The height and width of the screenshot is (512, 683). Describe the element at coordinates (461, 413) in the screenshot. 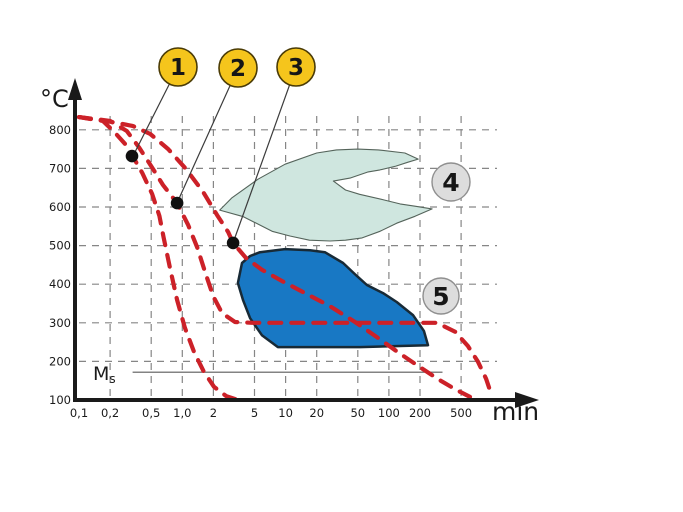

I see `x-tick-500: 500` at that location.